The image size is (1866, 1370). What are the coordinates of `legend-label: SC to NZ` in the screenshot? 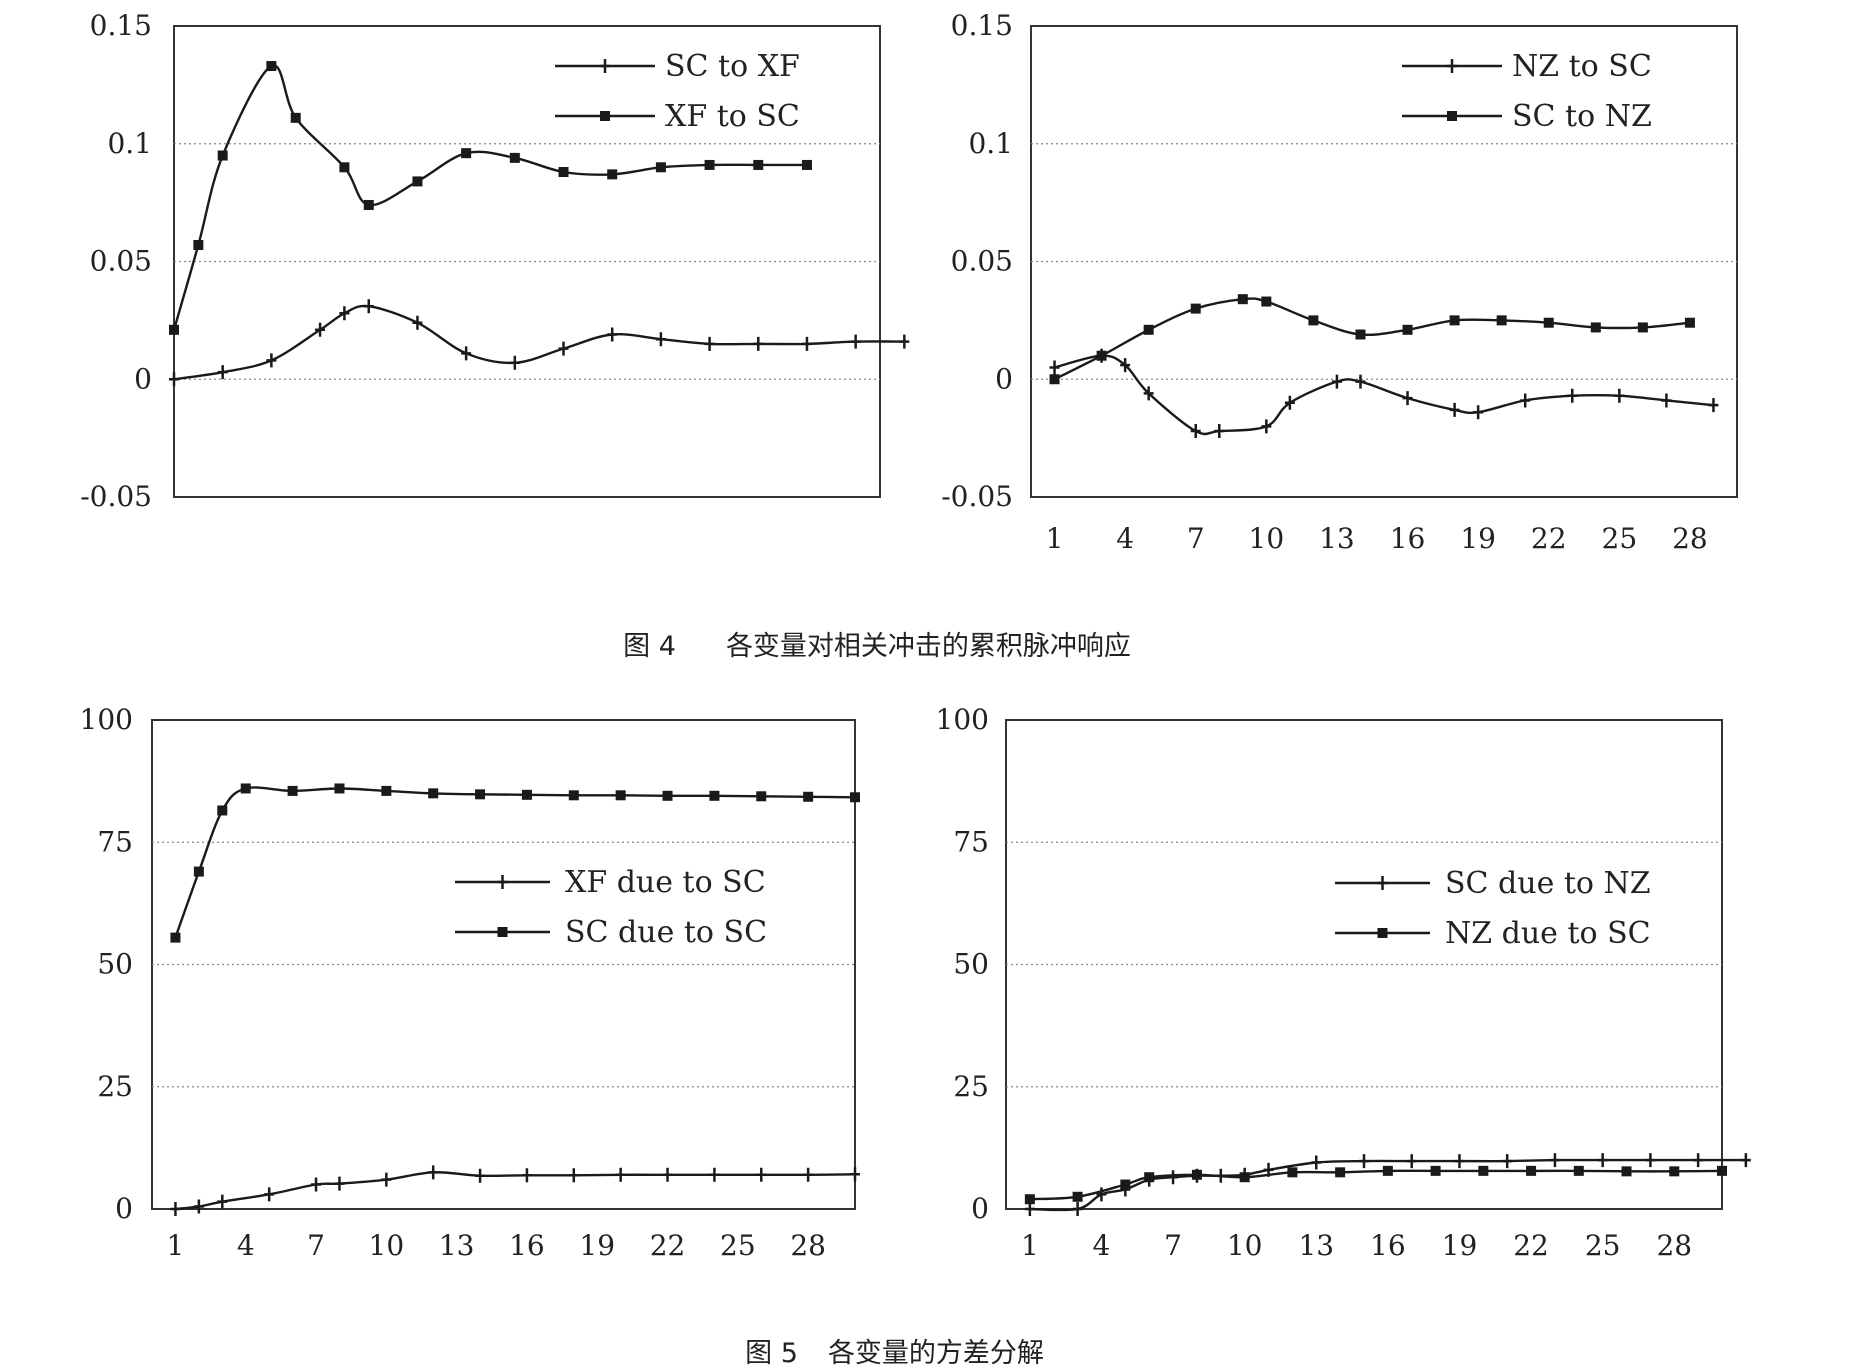 It's located at (1582, 116).